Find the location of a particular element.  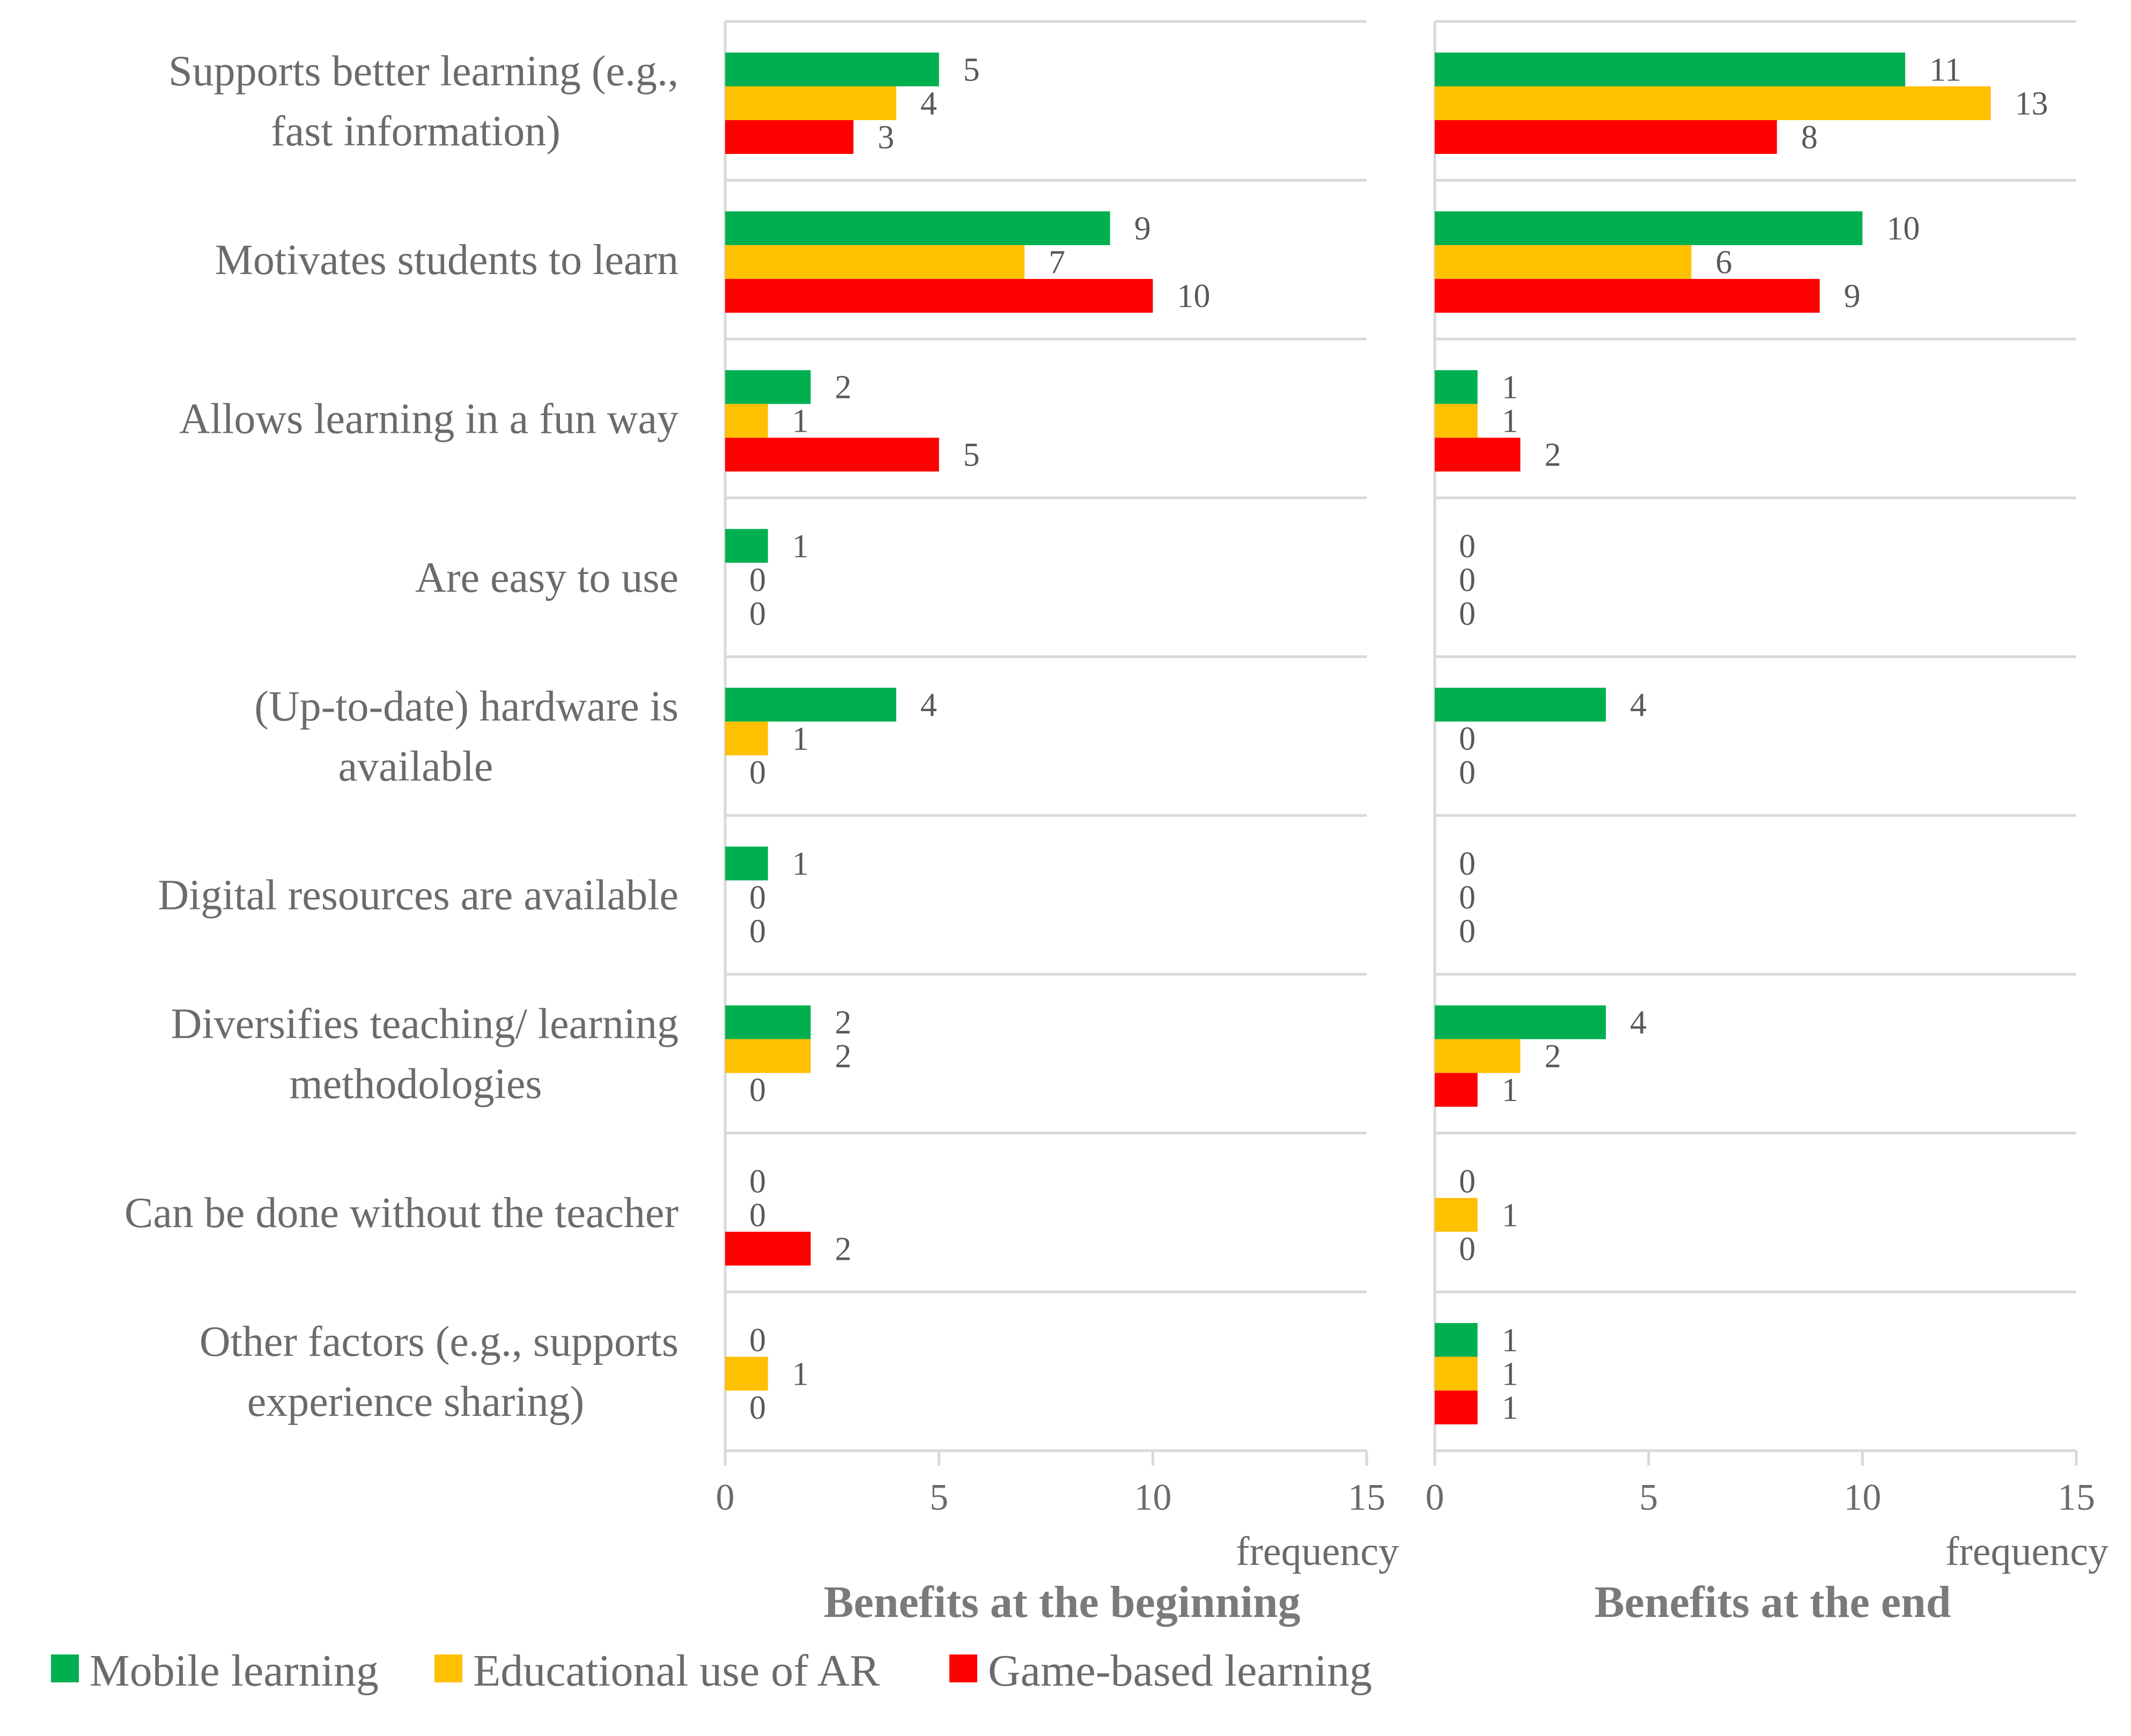

value-label-end-game-based-learning-6: 0 is located at coordinates (1467, 931).